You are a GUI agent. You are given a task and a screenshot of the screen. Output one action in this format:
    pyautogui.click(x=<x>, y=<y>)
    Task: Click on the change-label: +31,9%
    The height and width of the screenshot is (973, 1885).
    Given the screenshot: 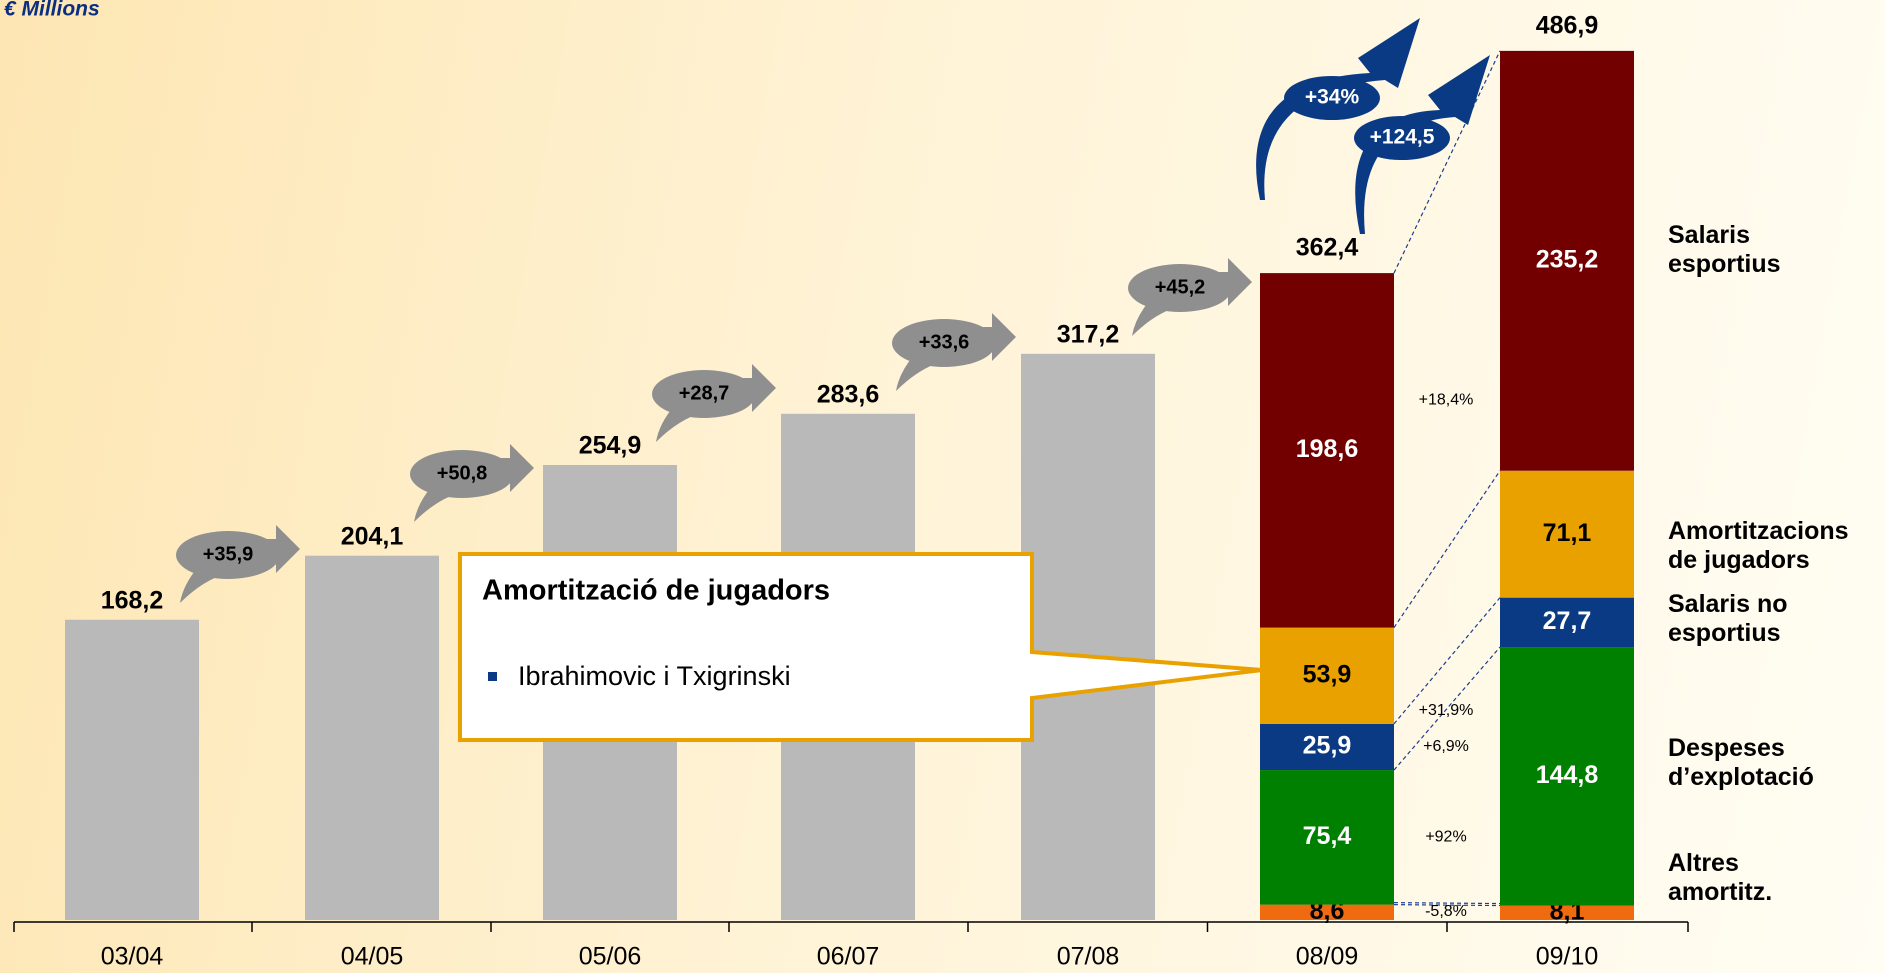 What is the action you would take?
    pyautogui.click(x=1446, y=710)
    